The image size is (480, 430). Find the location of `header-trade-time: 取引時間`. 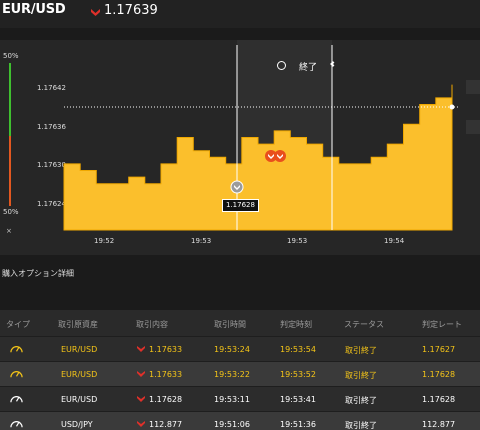

header-trade-time: 取引時間 is located at coordinates (230, 324).